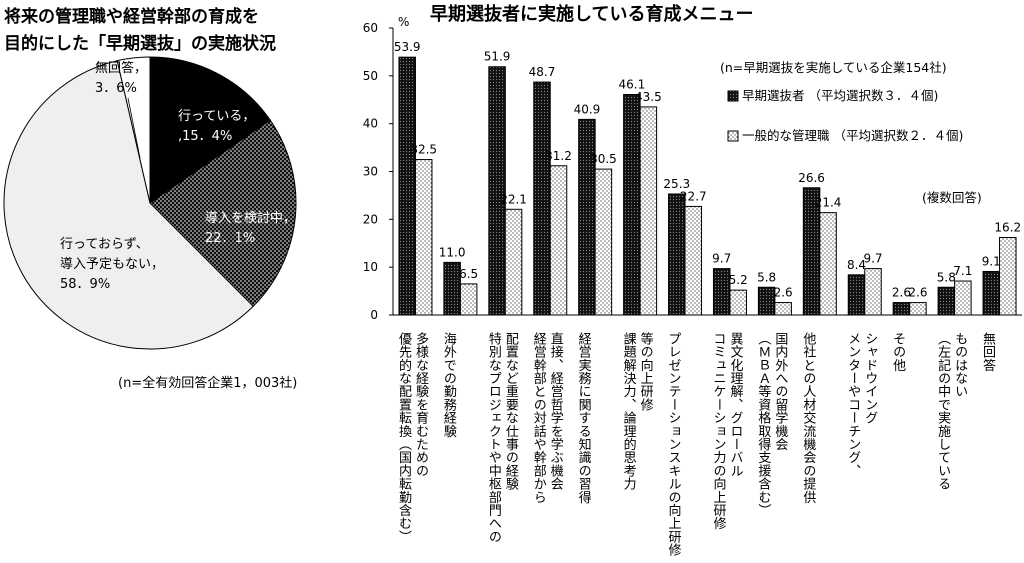  I want to click on y-tick-label: 30, so click(370, 172).